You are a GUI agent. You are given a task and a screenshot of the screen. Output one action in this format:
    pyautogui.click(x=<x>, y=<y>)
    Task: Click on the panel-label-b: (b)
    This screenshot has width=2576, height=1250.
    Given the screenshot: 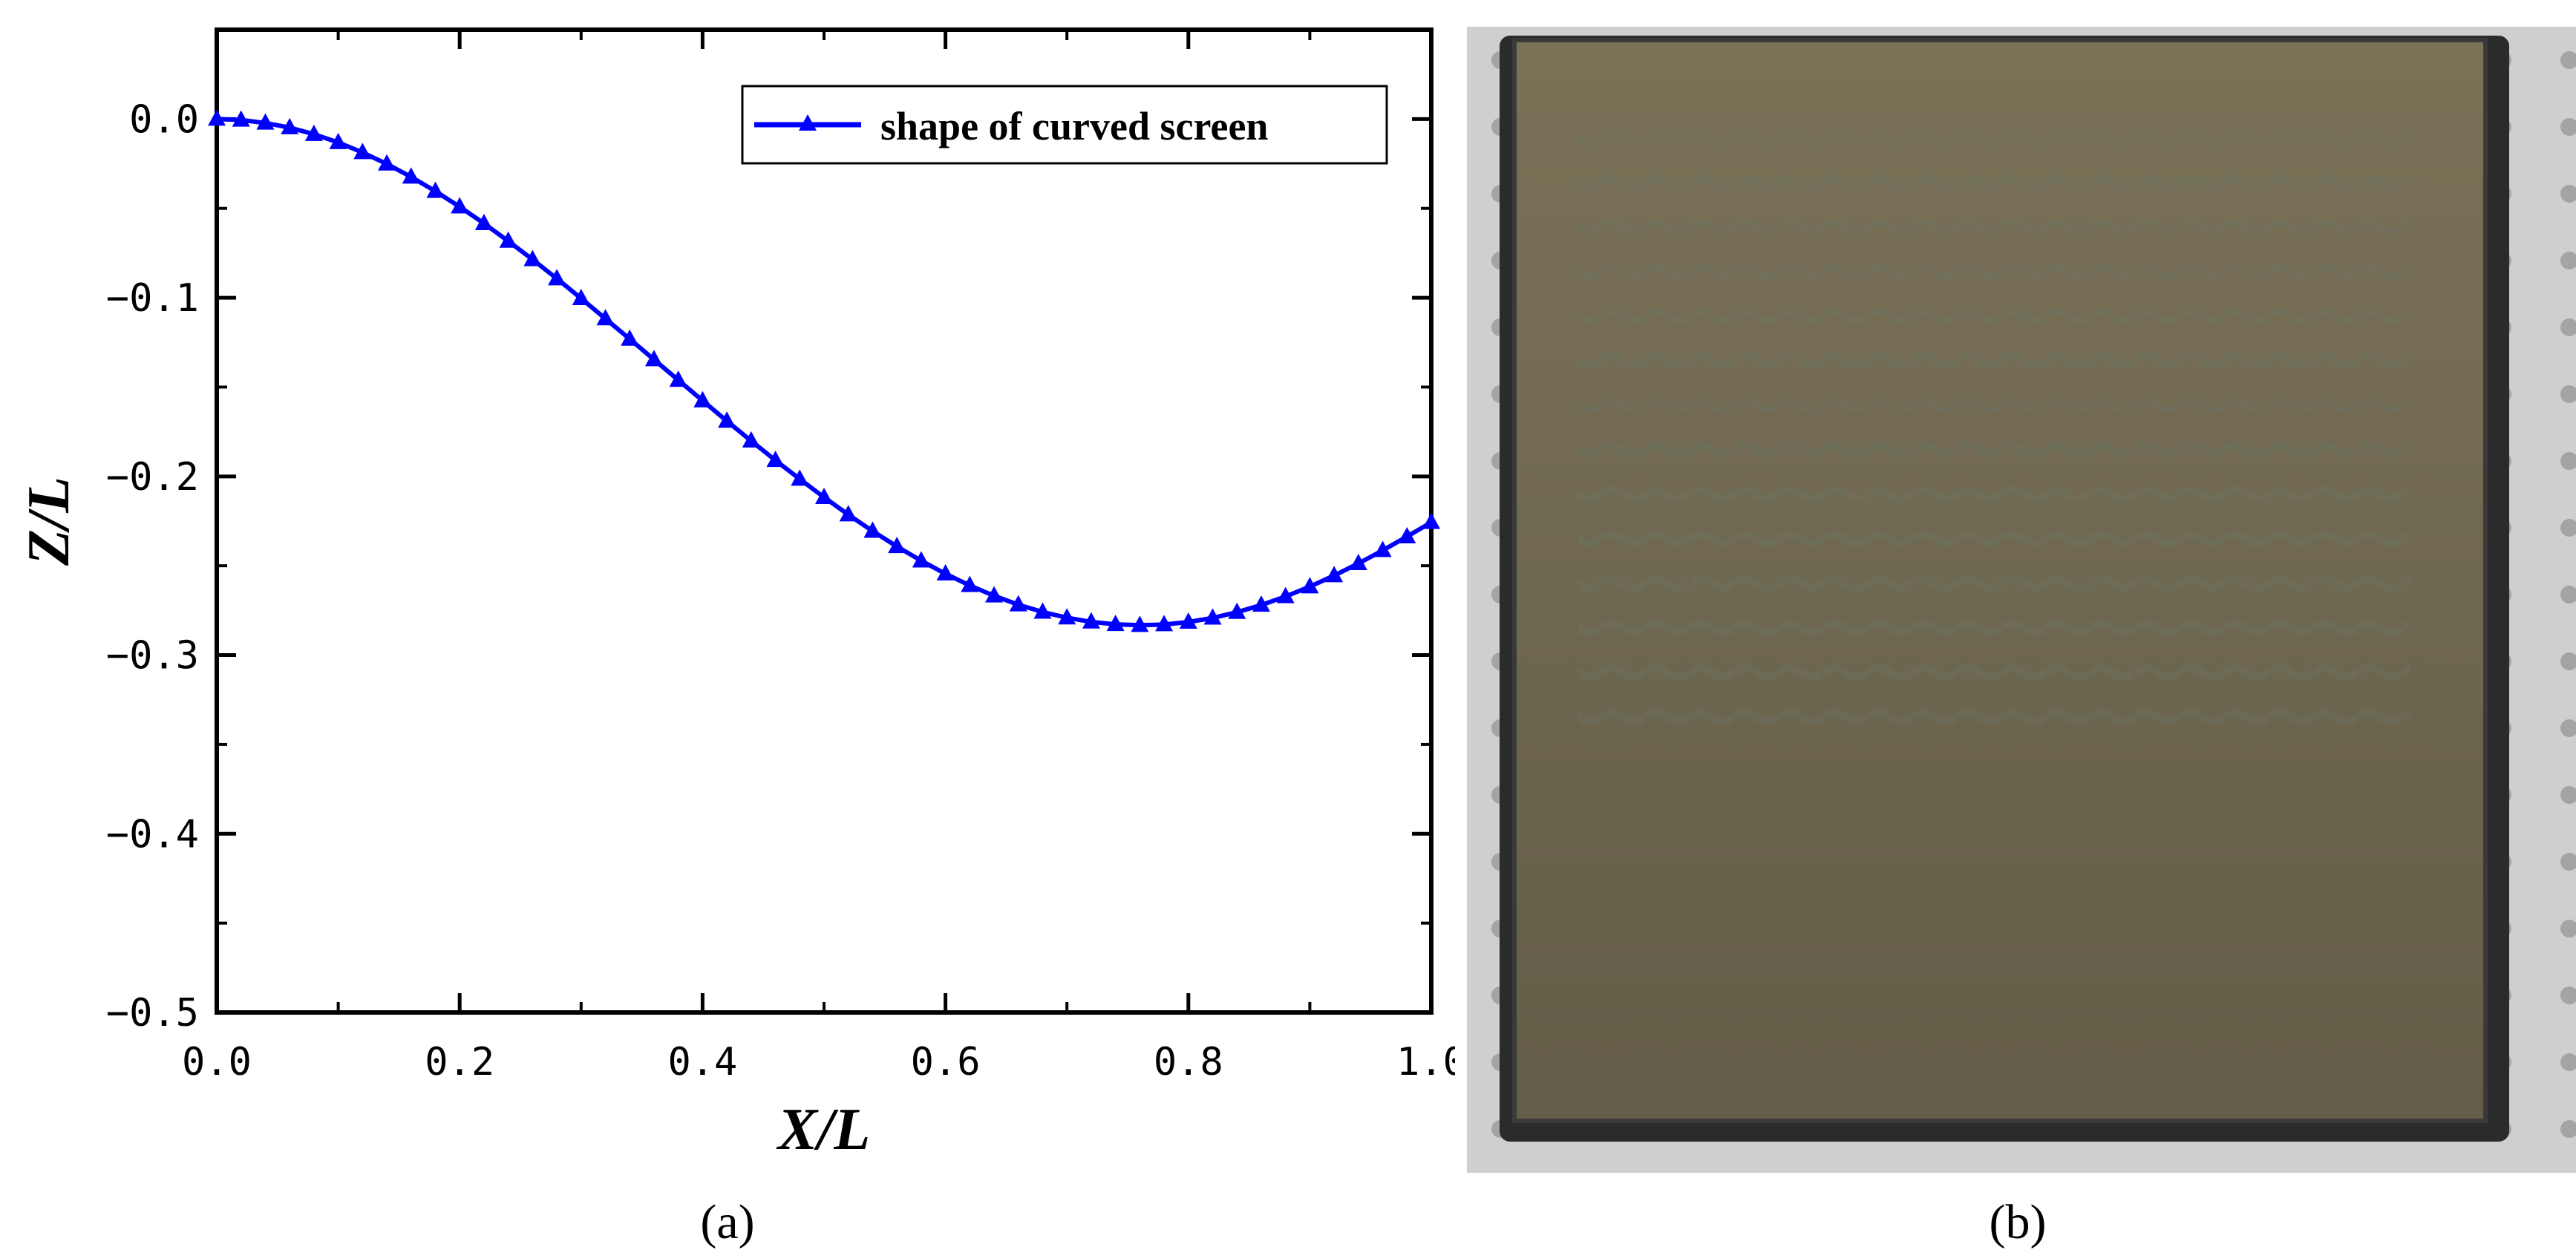 What is the action you would take?
    pyautogui.click(x=2018, y=1222)
    